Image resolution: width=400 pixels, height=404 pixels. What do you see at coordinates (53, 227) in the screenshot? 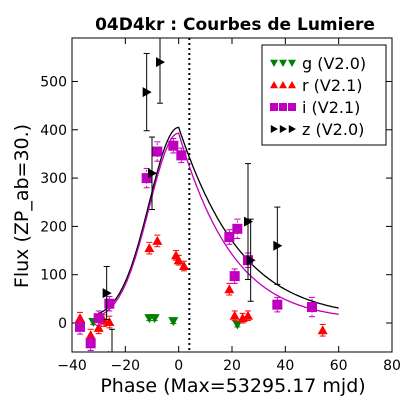
I see `y-tick-label: 200` at bounding box center [53, 227].